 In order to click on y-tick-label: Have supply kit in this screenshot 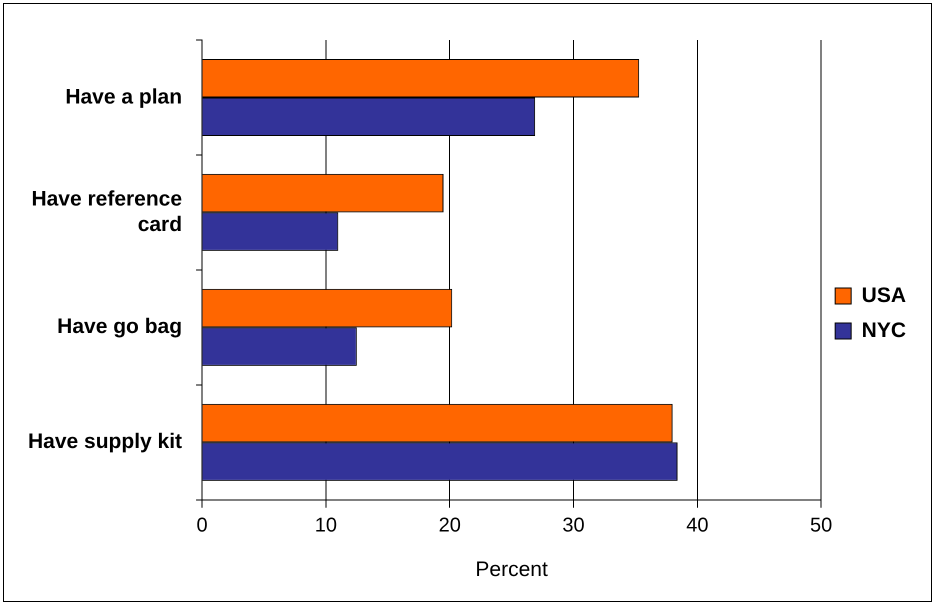, I will do `click(105, 442)`.